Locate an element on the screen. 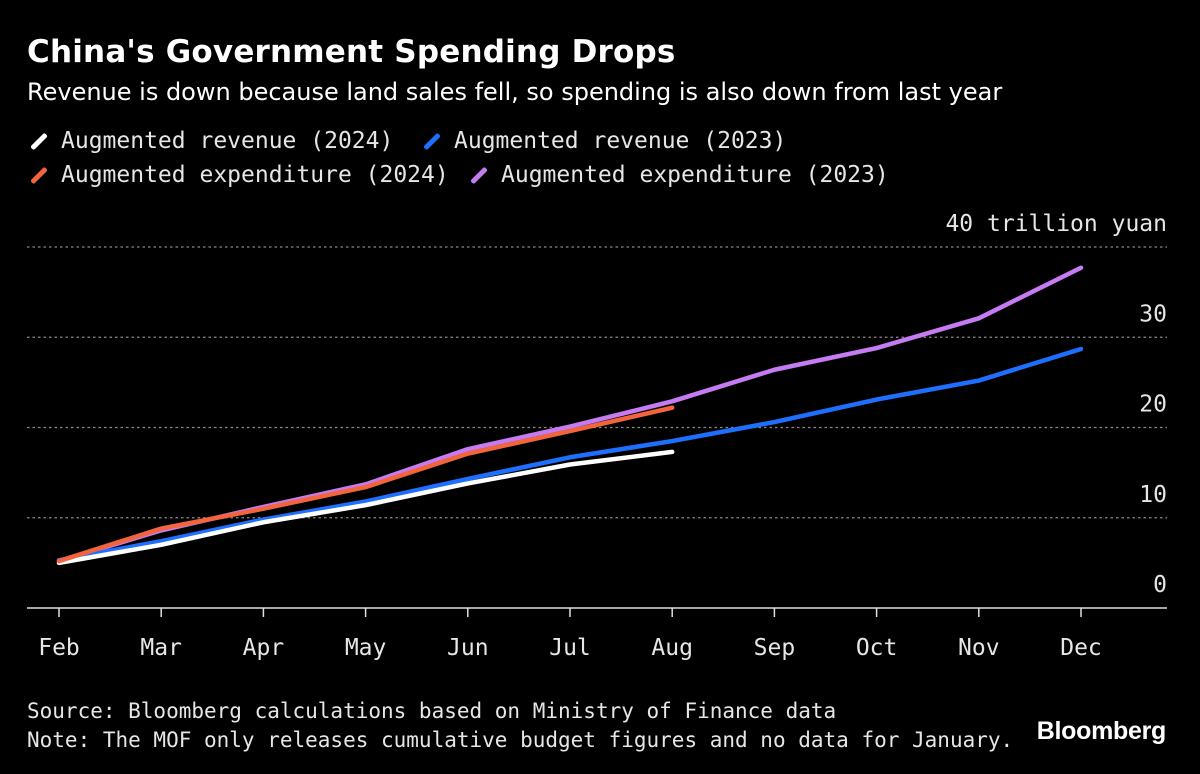 The image size is (1200, 774). legend-label-expenditure-2024: Augmented expenditure (2024) is located at coordinates (255, 175).